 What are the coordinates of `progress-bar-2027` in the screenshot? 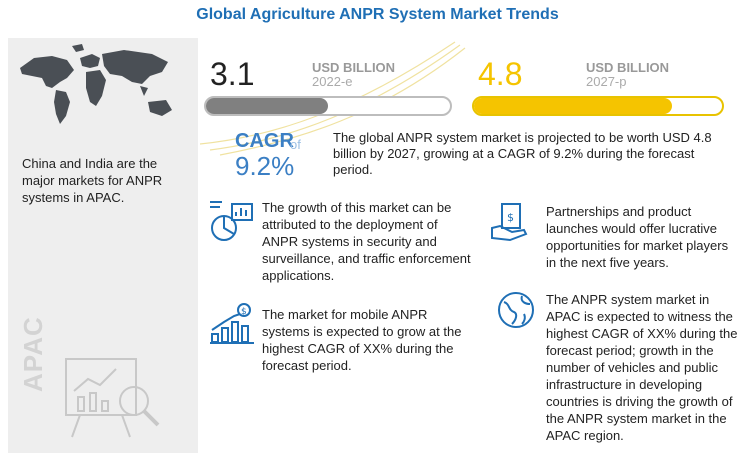 It's located at (598, 106).